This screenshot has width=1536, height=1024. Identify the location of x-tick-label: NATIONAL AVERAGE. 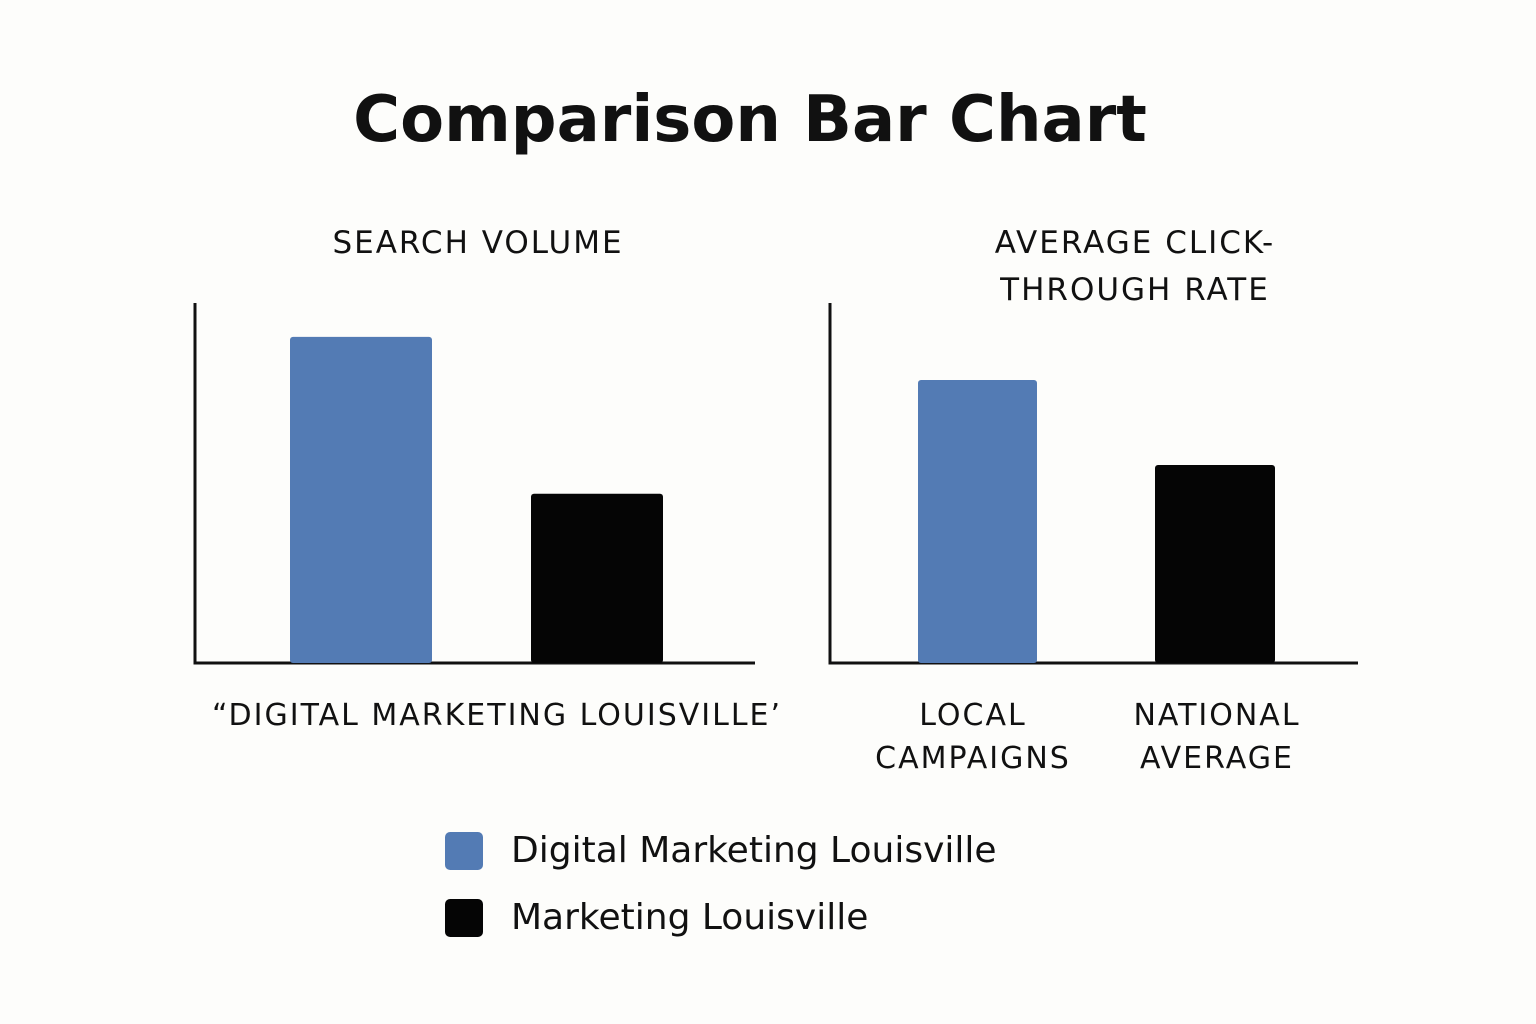
(1217, 737).